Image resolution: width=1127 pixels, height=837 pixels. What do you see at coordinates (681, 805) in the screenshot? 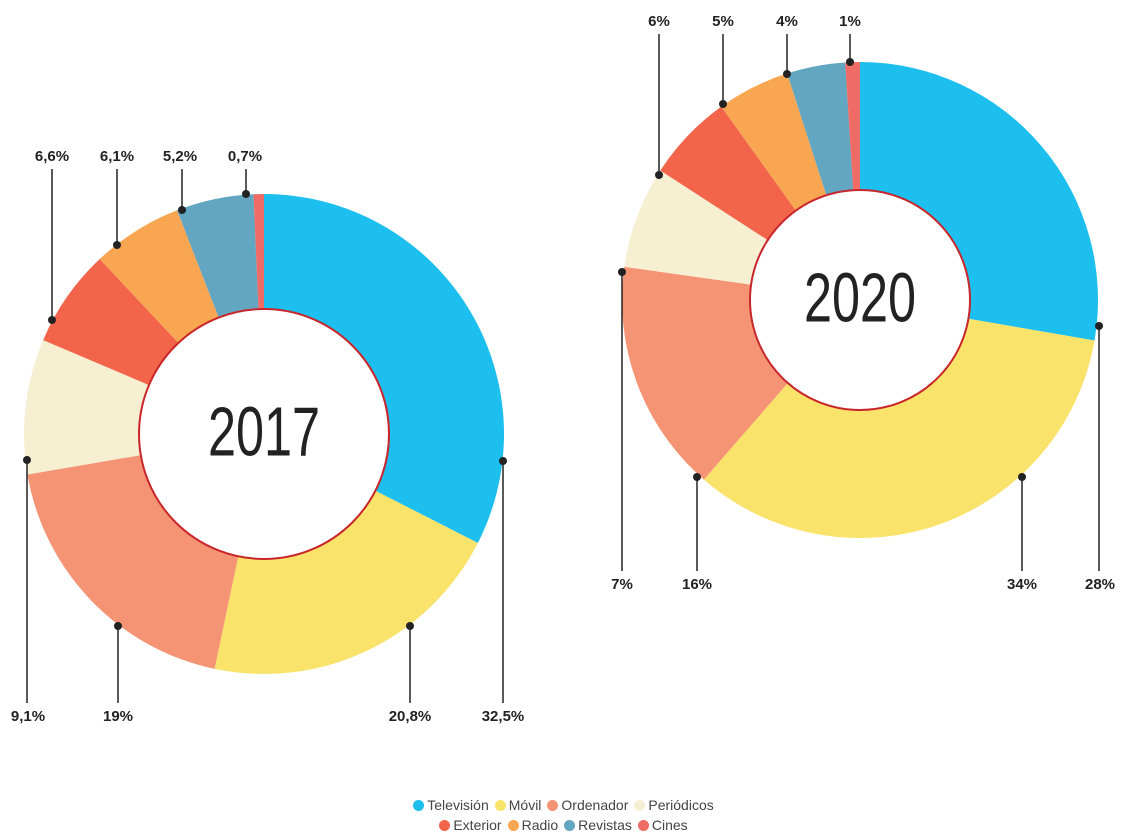
I see `legend-label: Periódicos` at bounding box center [681, 805].